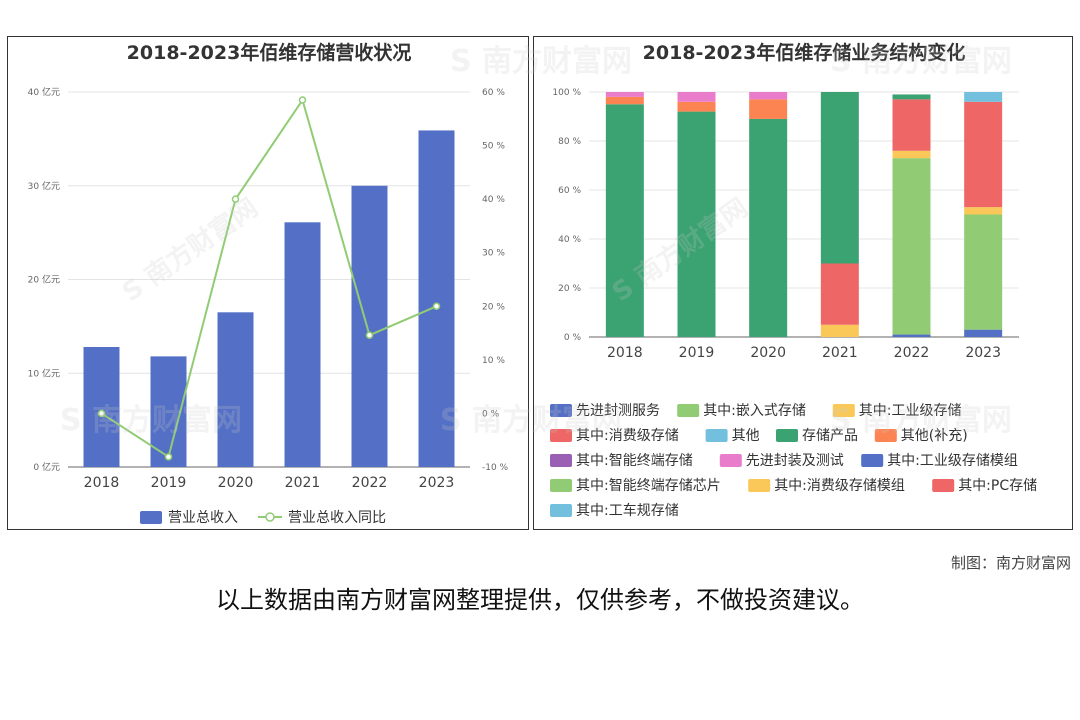  Describe the element at coordinates (566, 93) in the screenshot. I see `y-tick-label: 100 %` at that location.